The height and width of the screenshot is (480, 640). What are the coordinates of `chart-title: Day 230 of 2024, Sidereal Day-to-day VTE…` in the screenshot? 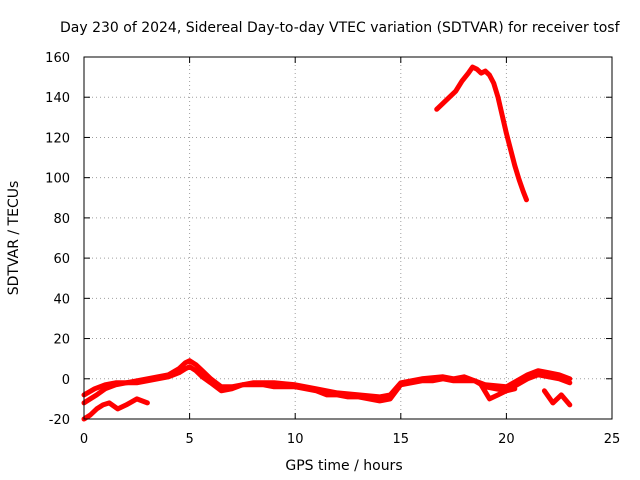 It's located at (340, 28).